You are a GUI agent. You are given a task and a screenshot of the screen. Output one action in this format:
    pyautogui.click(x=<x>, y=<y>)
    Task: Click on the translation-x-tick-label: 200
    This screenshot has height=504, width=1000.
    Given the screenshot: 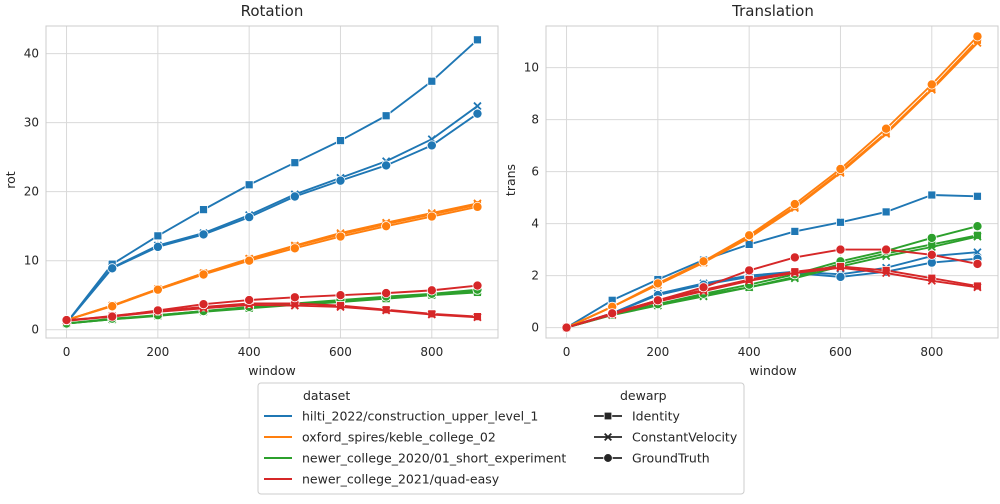 What is the action you would take?
    pyautogui.click(x=657, y=352)
    